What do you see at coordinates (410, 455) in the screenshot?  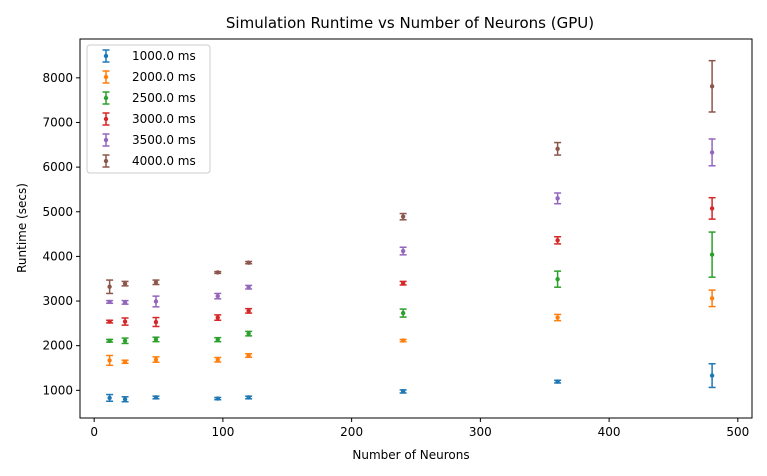 I see `x-axis-label: Number of Neurons` at bounding box center [410, 455].